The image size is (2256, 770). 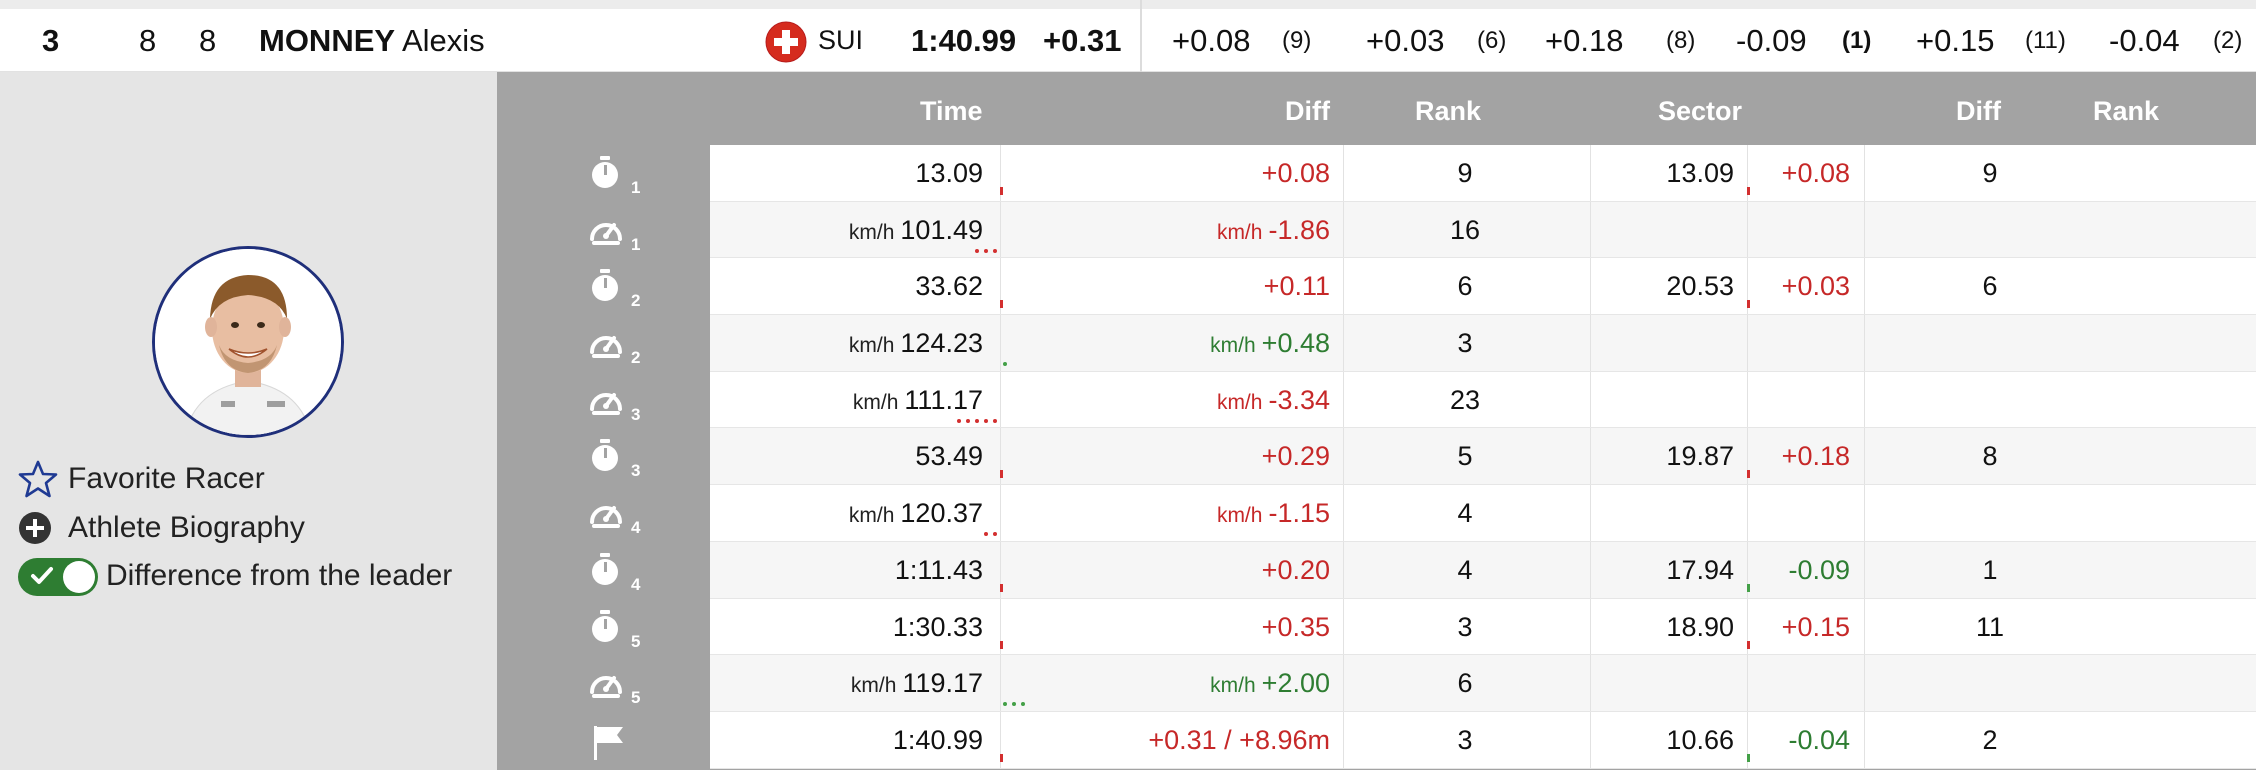 I want to click on cell-sector: 17.94, so click(x=1700, y=569).